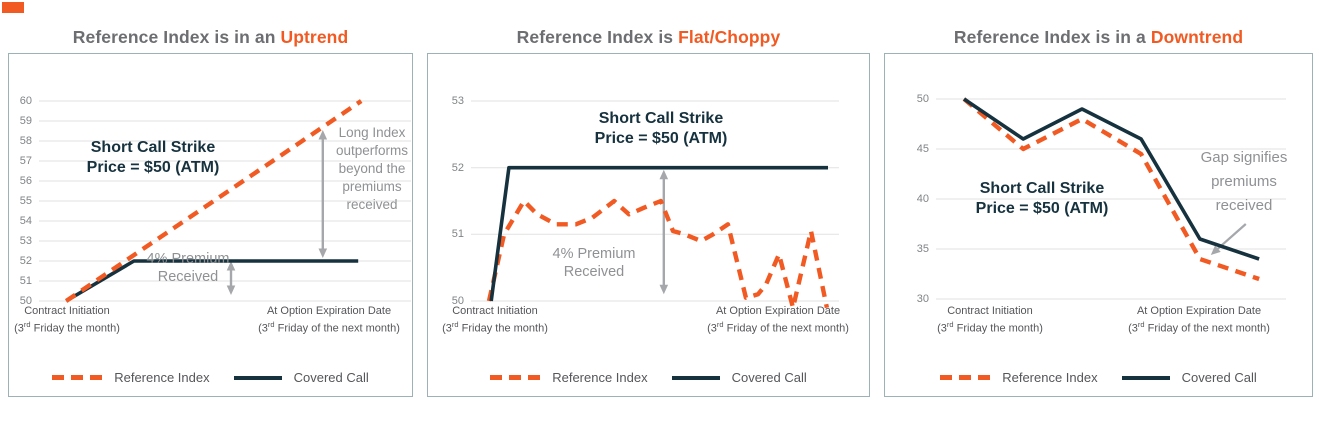  I want to click on chart2-y-axis: 50 51 52 53, so click(446, 201).